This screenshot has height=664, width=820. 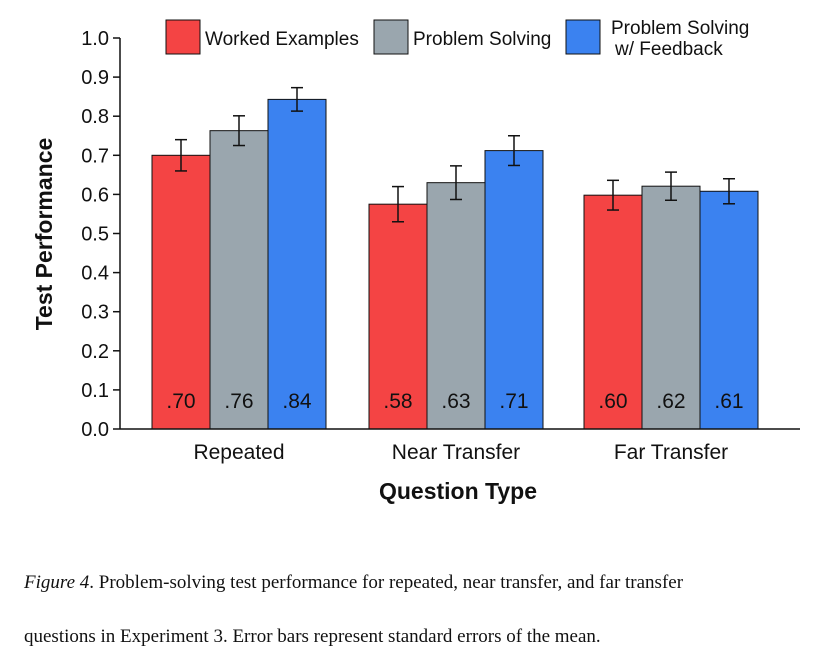 I want to click on data-label: .63, so click(x=455, y=401).